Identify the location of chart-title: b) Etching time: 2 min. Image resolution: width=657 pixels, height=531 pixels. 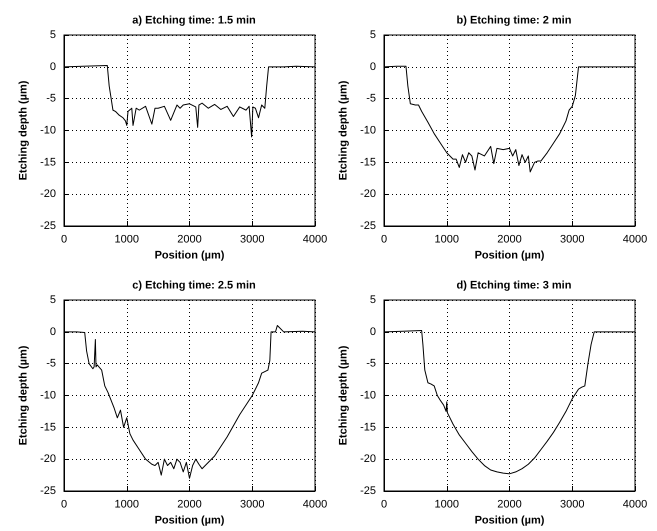
(514, 20).